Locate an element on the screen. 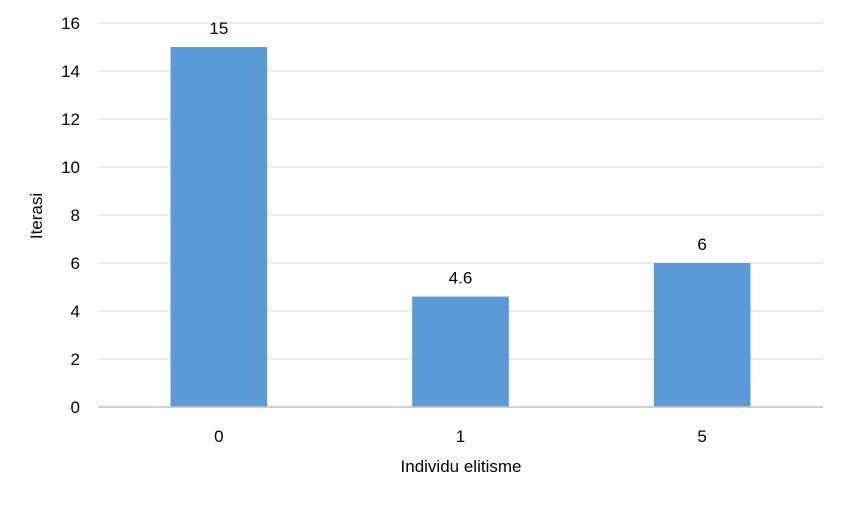 This screenshot has width=845, height=509. y-tick-label: 12 is located at coordinates (70, 119).